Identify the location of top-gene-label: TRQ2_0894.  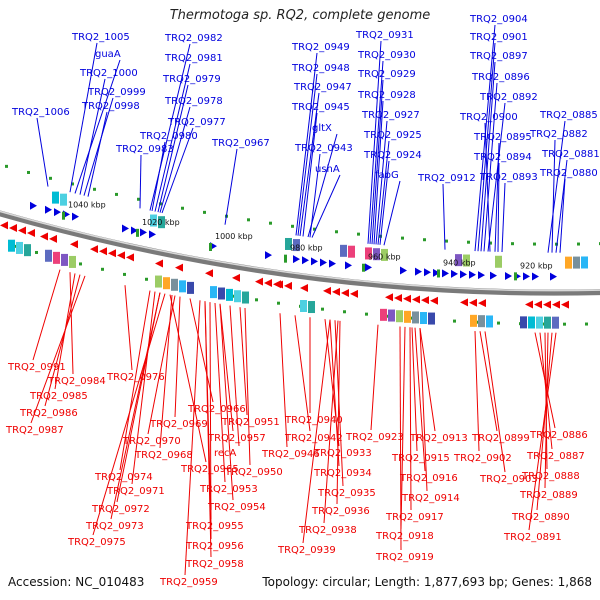
(502, 157).